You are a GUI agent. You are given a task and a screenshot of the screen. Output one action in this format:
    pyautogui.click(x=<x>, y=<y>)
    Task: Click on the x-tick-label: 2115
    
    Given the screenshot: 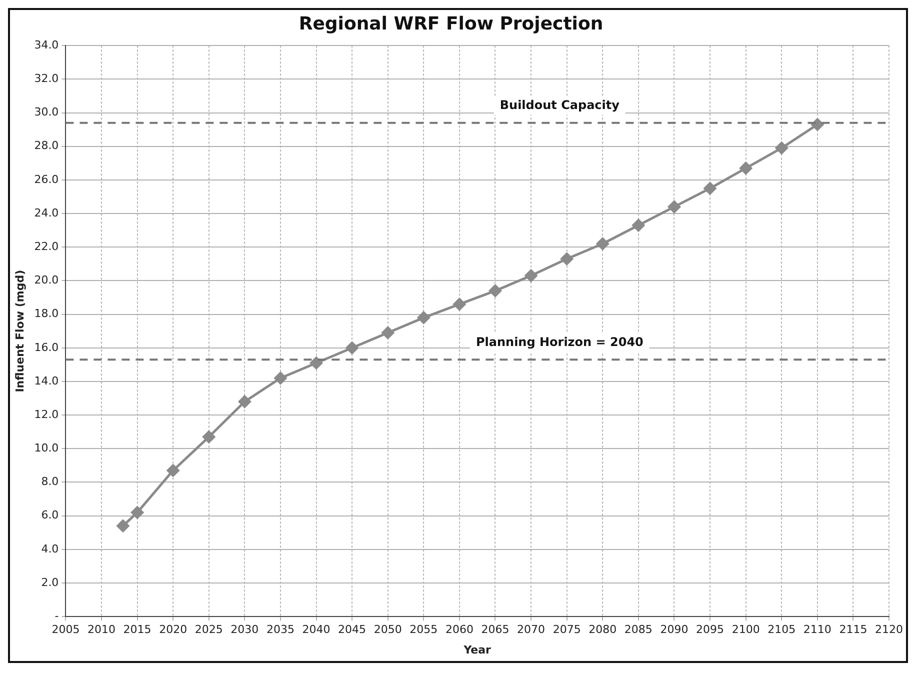 What is the action you would take?
    pyautogui.click(x=853, y=629)
    